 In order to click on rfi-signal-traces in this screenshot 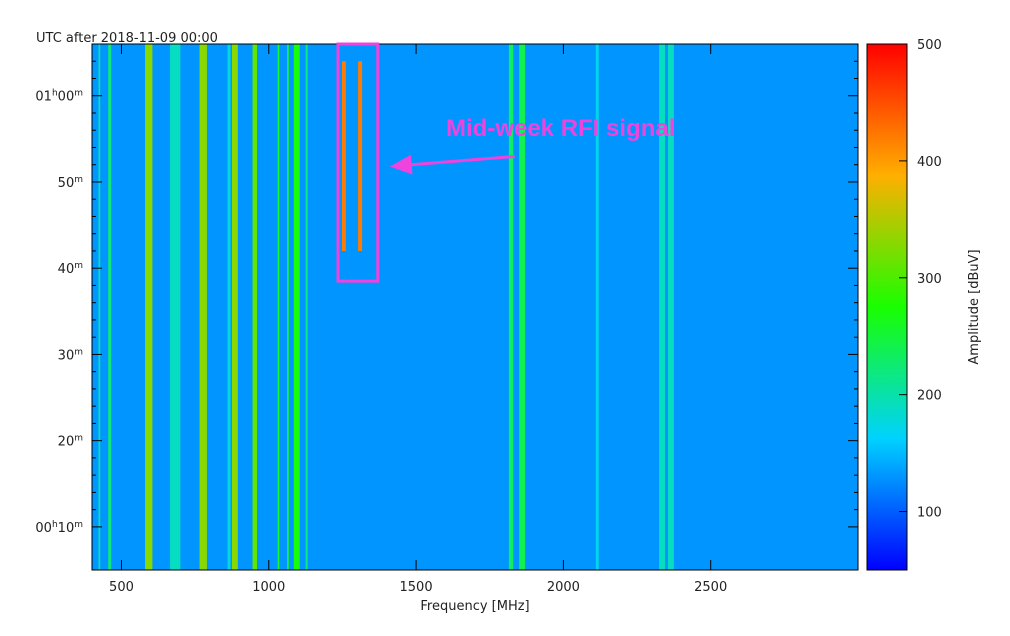, I will do `click(352, 156)`.